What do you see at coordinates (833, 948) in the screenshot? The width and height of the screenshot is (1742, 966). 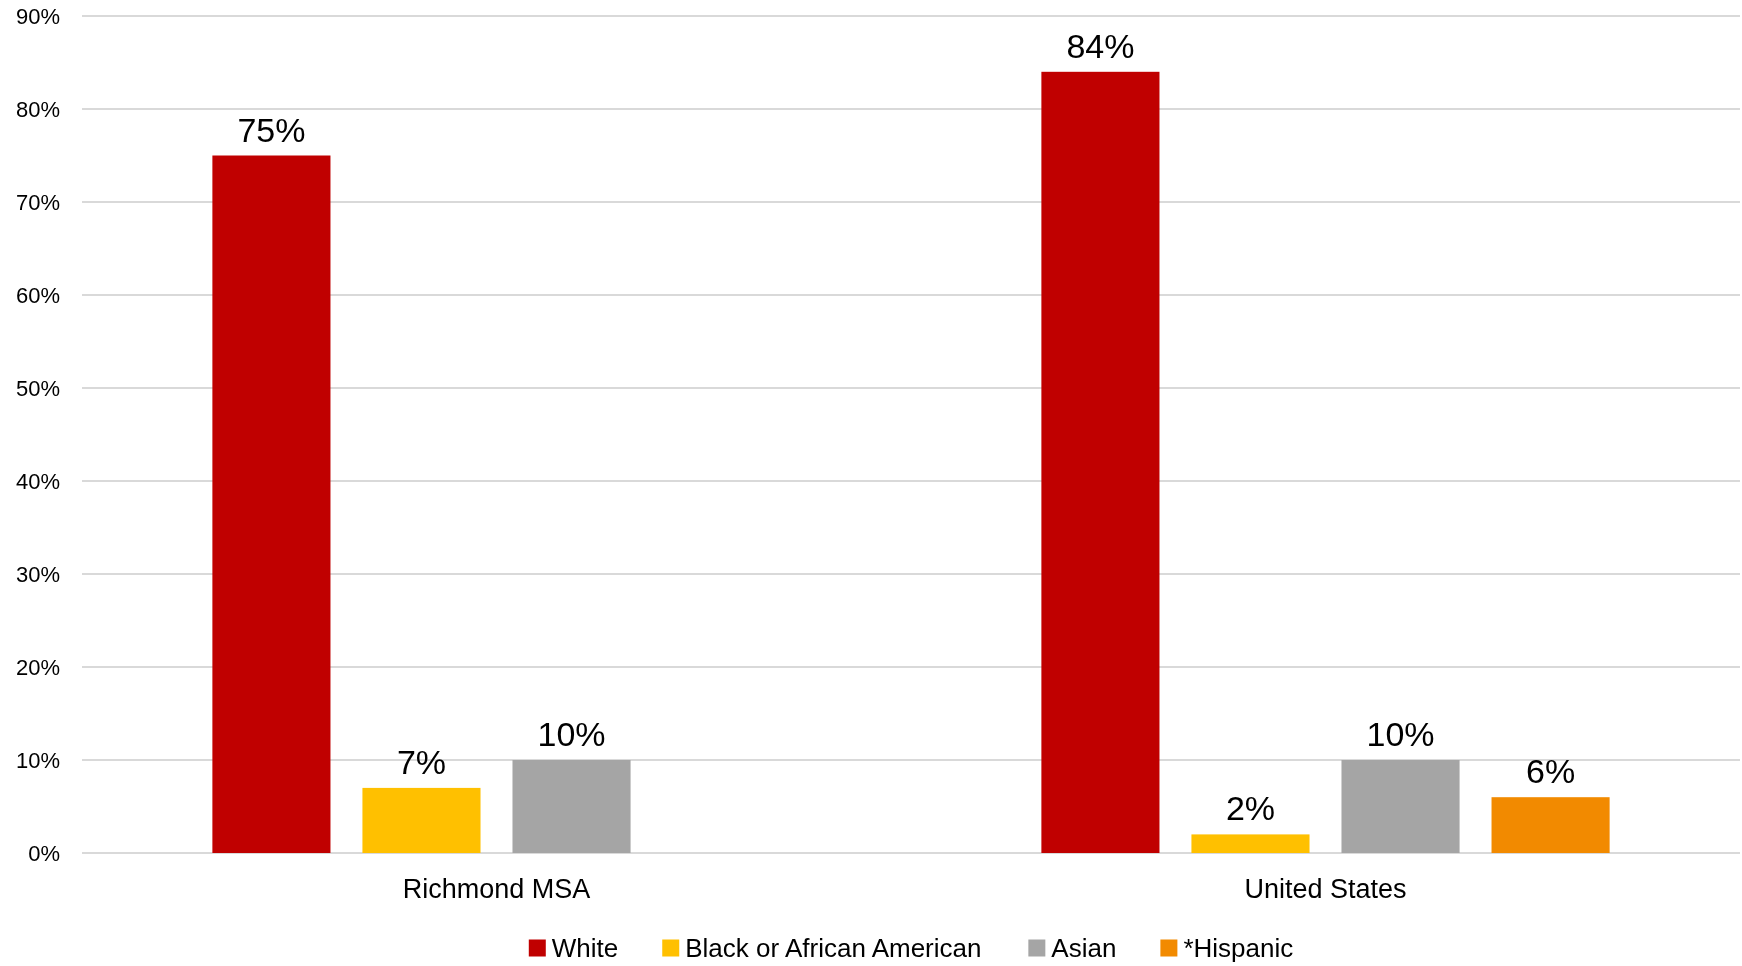 I see `legend-label: Black or African American` at bounding box center [833, 948].